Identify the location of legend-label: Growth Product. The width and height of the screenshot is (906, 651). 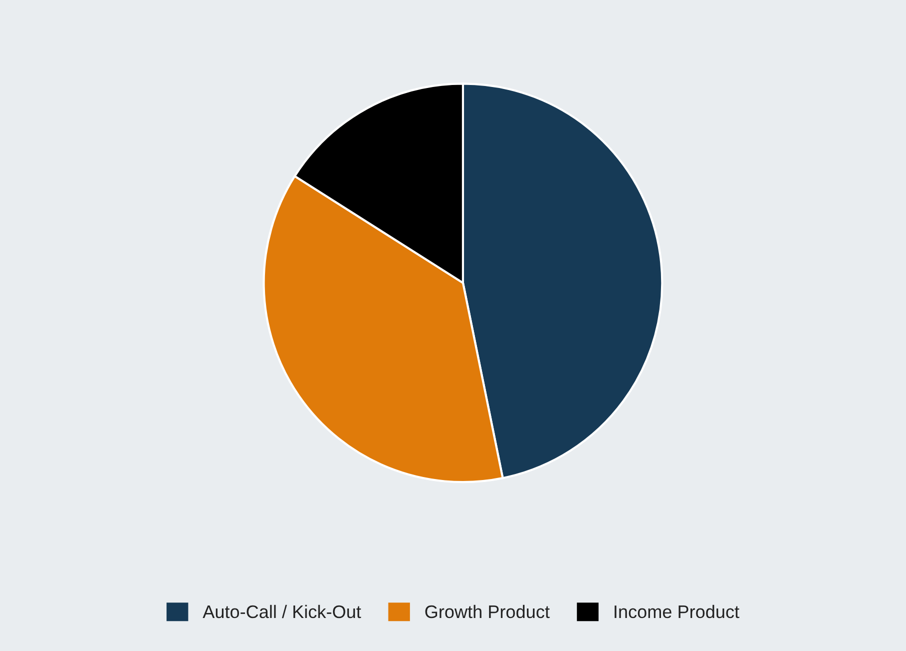
(487, 611).